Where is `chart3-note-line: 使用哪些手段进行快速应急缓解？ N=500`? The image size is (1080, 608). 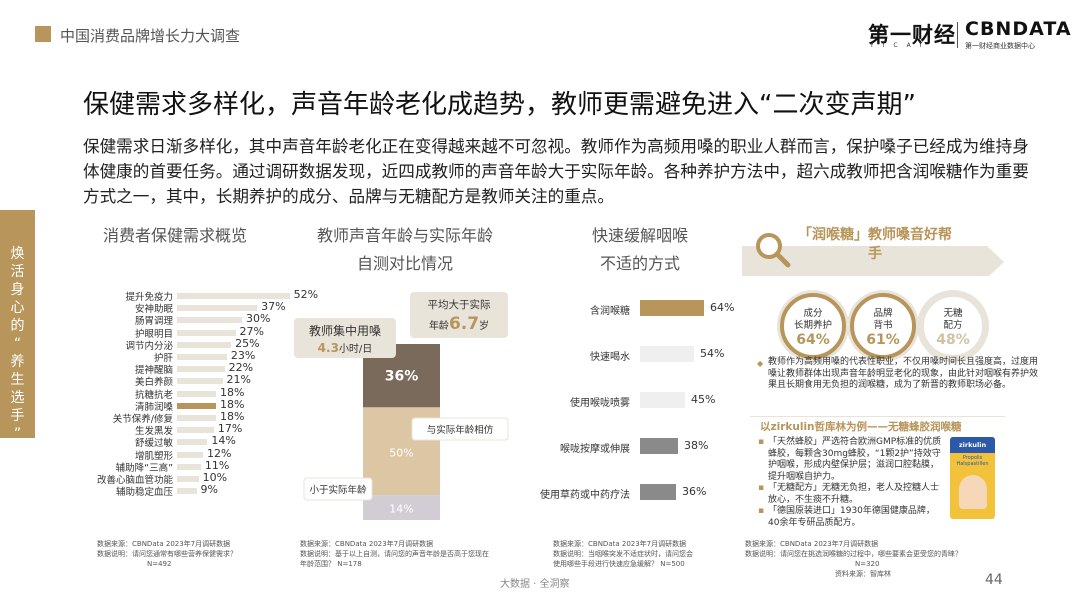 chart3-note-line: 使用哪些手段进行快速应急缓解？ N=500 is located at coordinates (619, 564).